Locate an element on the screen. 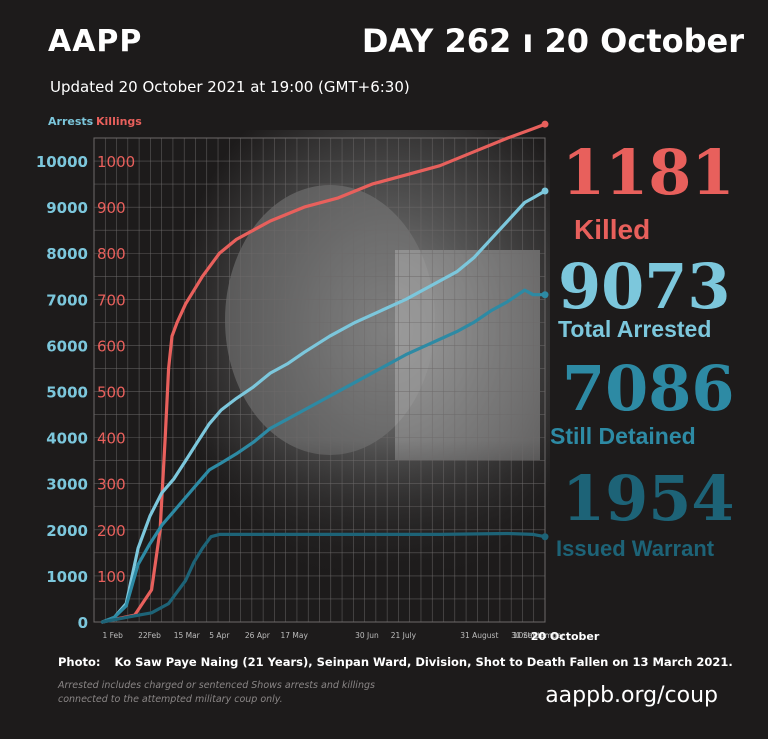 This screenshot has height=739, width=768. website-link: aappb.org/coup is located at coordinates (631, 695).